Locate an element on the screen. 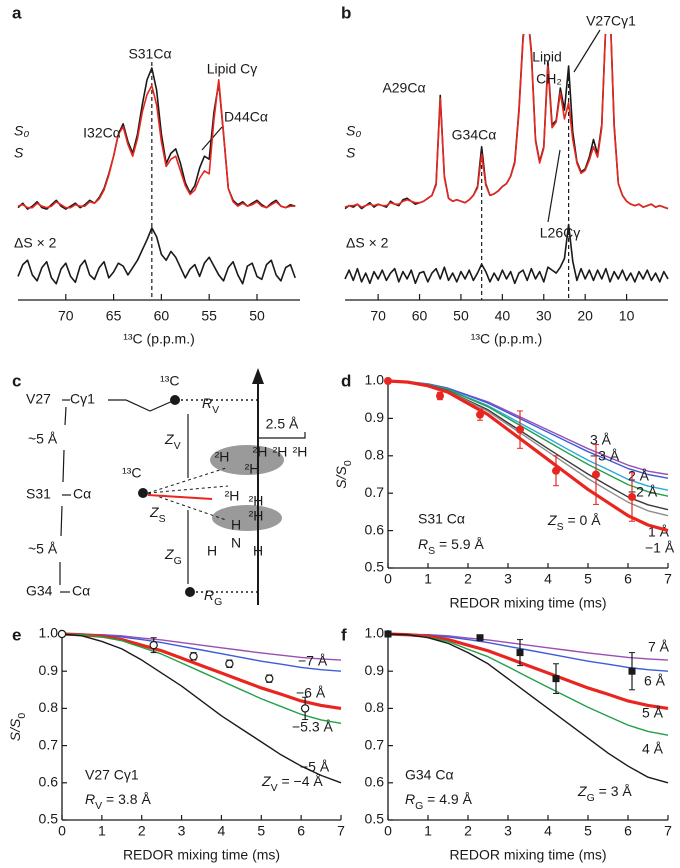 This screenshot has width=680, height=868. atom-label: Cγ1 is located at coordinates (82, 399).